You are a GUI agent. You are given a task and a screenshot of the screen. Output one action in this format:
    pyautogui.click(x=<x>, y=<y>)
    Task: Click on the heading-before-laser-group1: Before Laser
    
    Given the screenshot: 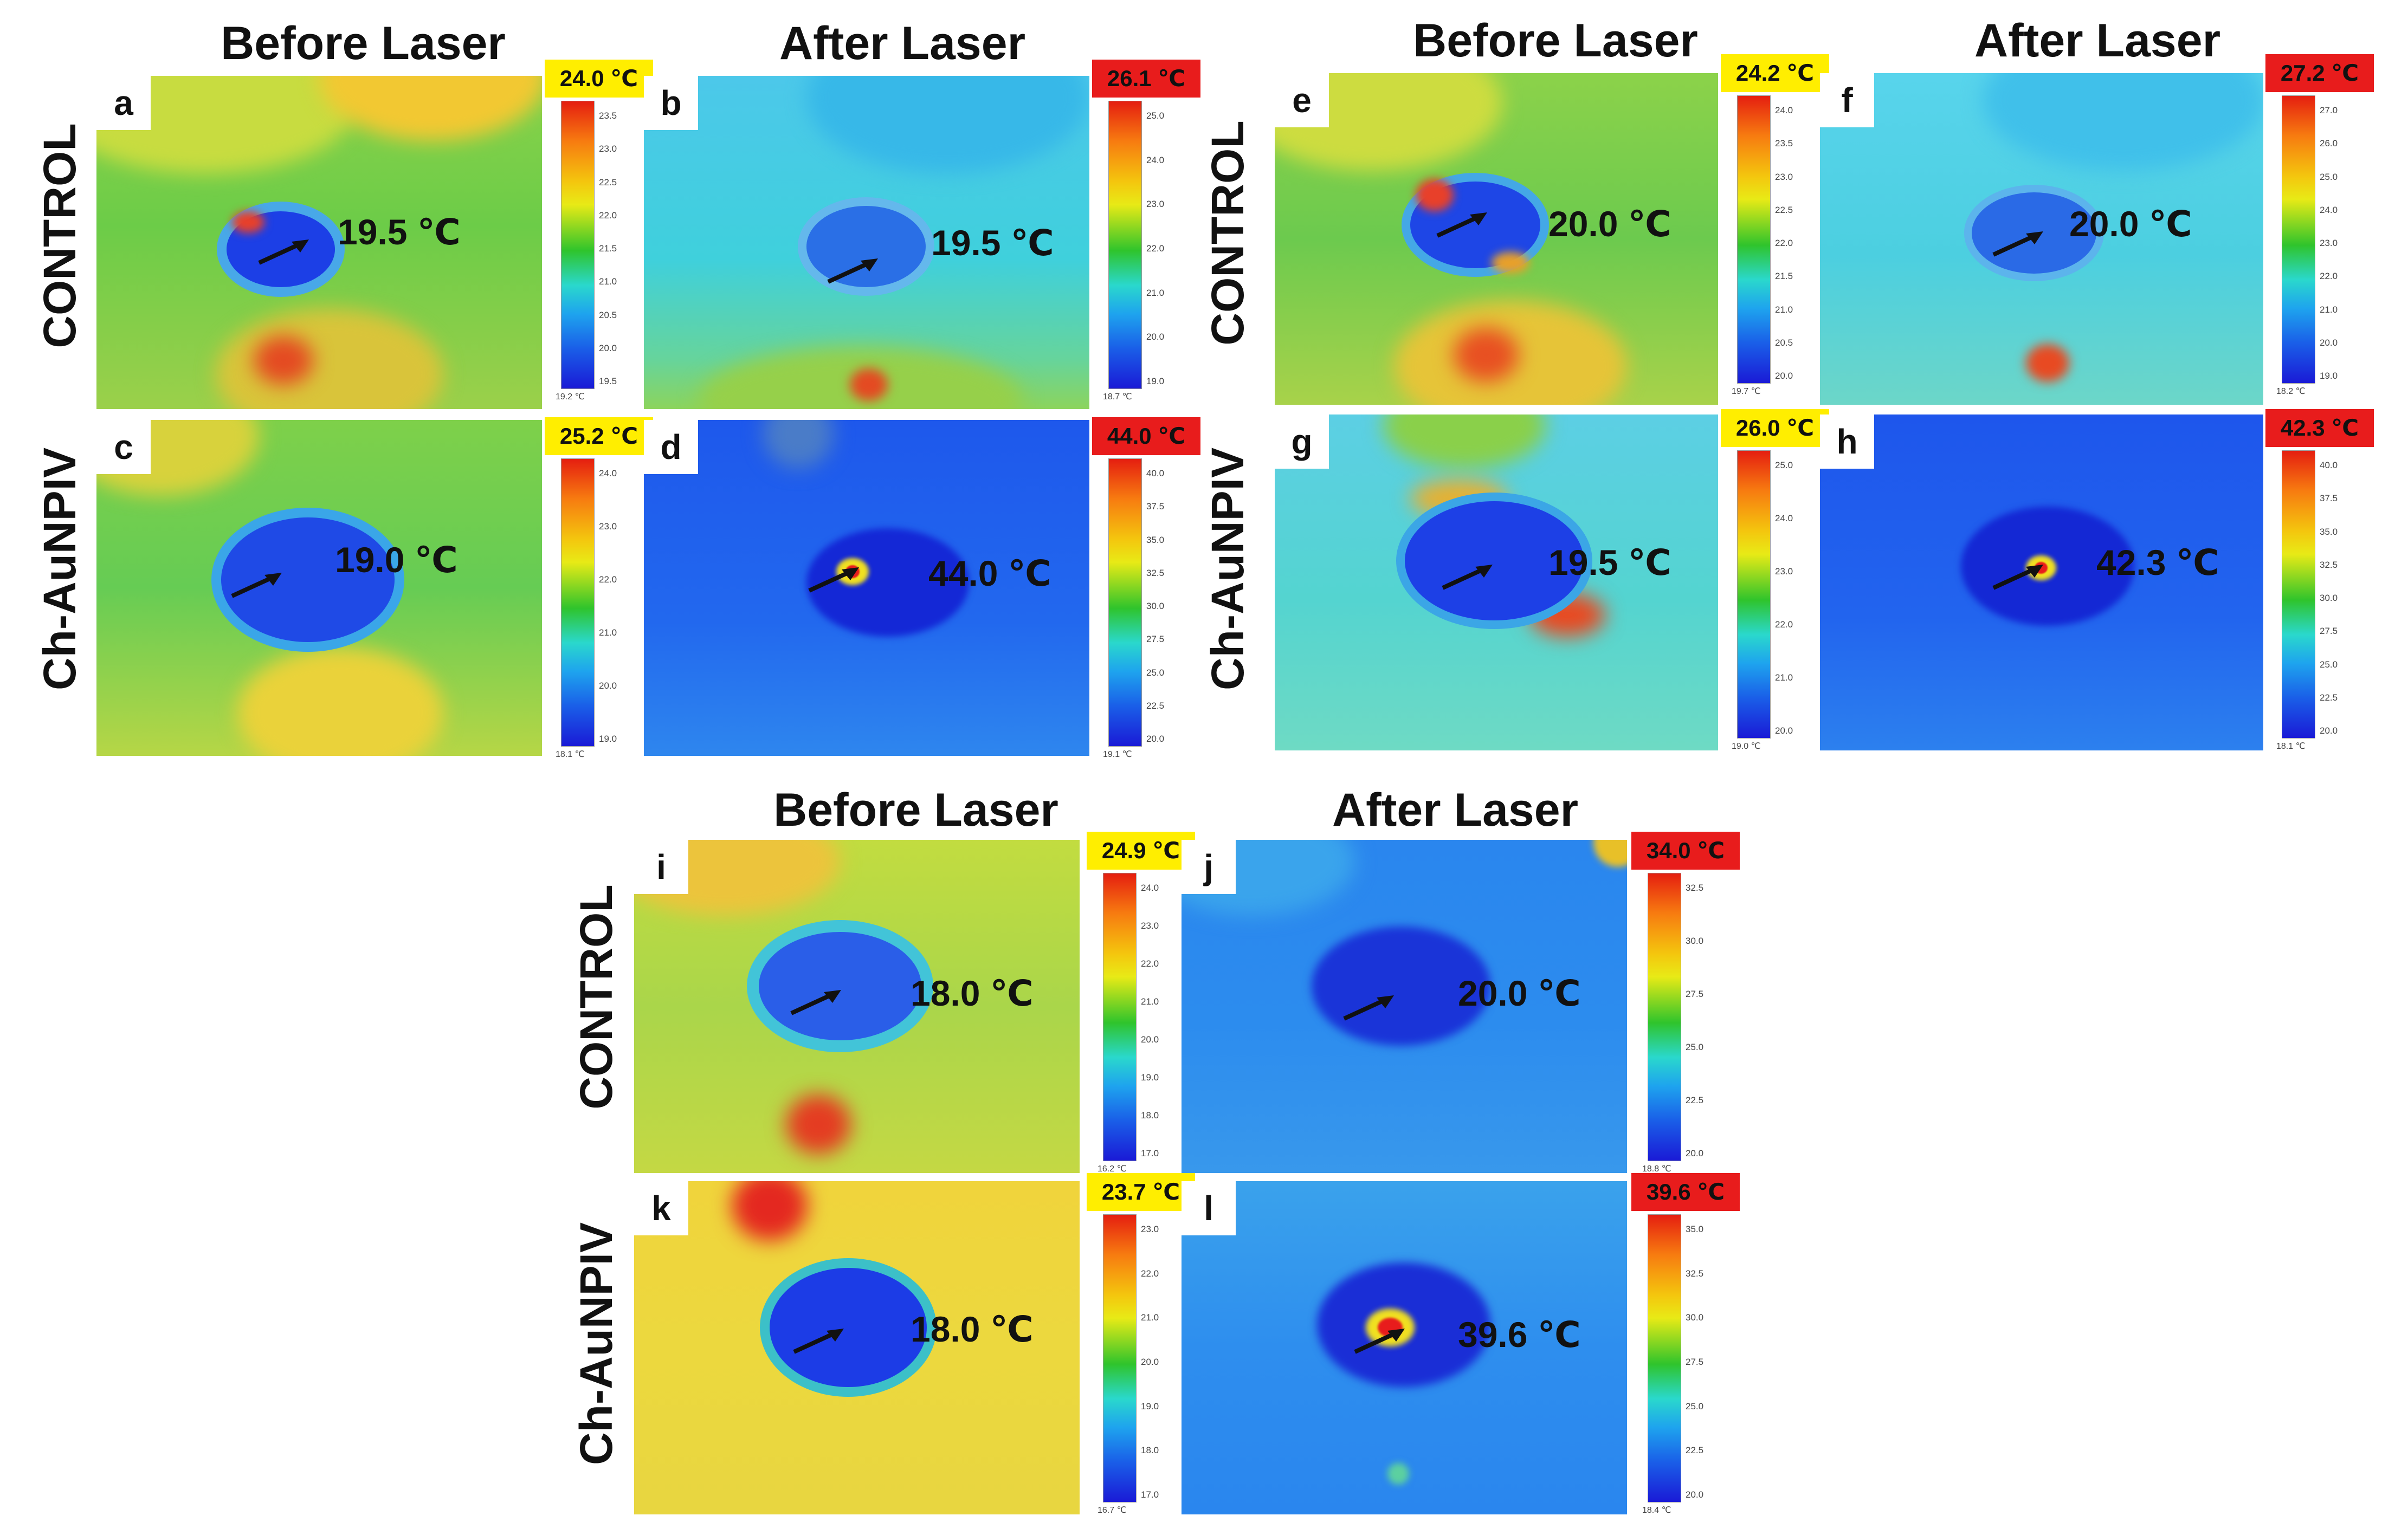 What is the action you would take?
    pyautogui.click(x=363, y=43)
    